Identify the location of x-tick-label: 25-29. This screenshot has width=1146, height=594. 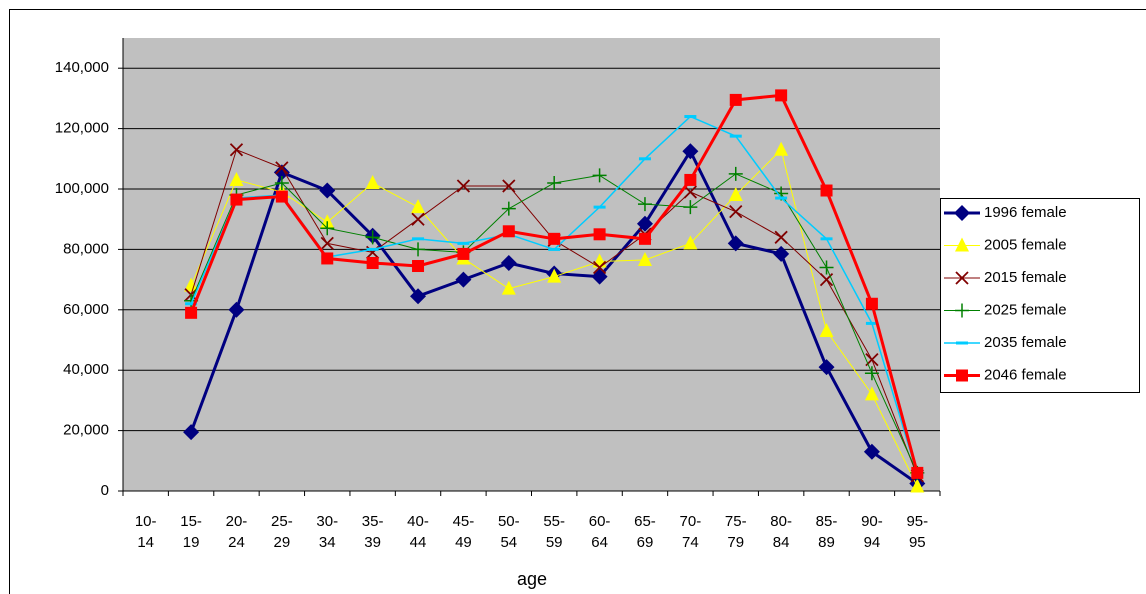
(282, 532).